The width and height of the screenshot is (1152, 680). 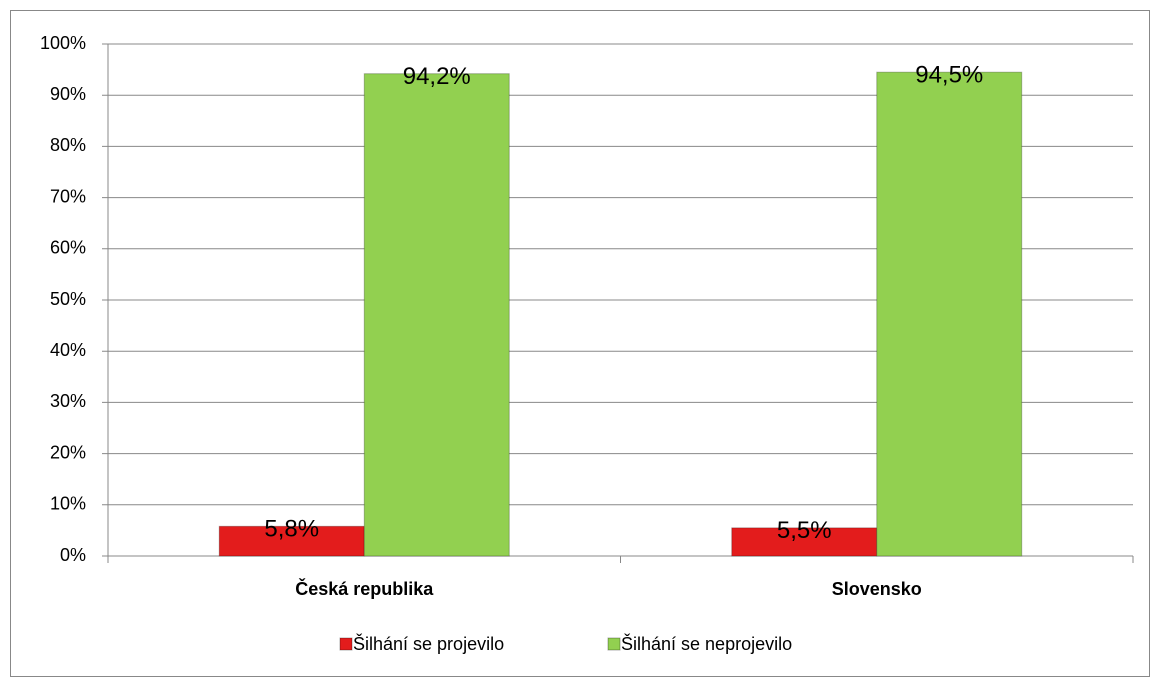 What do you see at coordinates (428, 643) in the screenshot?
I see `legend-label: Šilhání se projevilo` at bounding box center [428, 643].